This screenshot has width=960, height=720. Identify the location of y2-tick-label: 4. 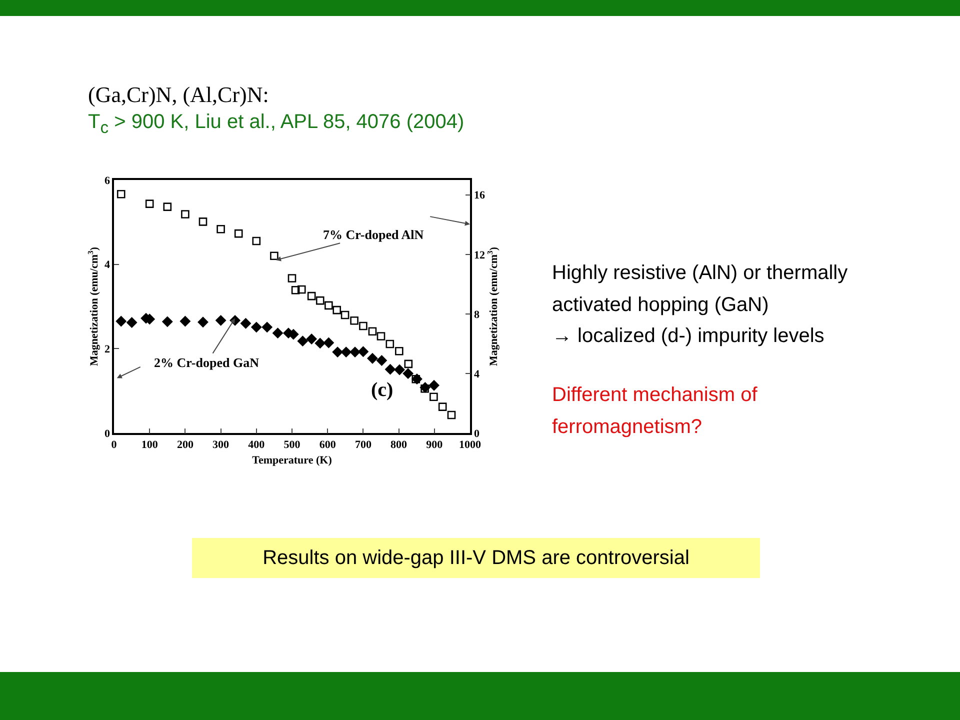
(477, 374).